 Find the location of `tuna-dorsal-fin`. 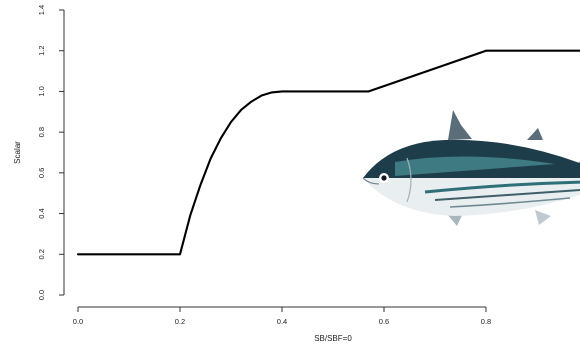

tuna-dorsal-fin is located at coordinates (460, 125).